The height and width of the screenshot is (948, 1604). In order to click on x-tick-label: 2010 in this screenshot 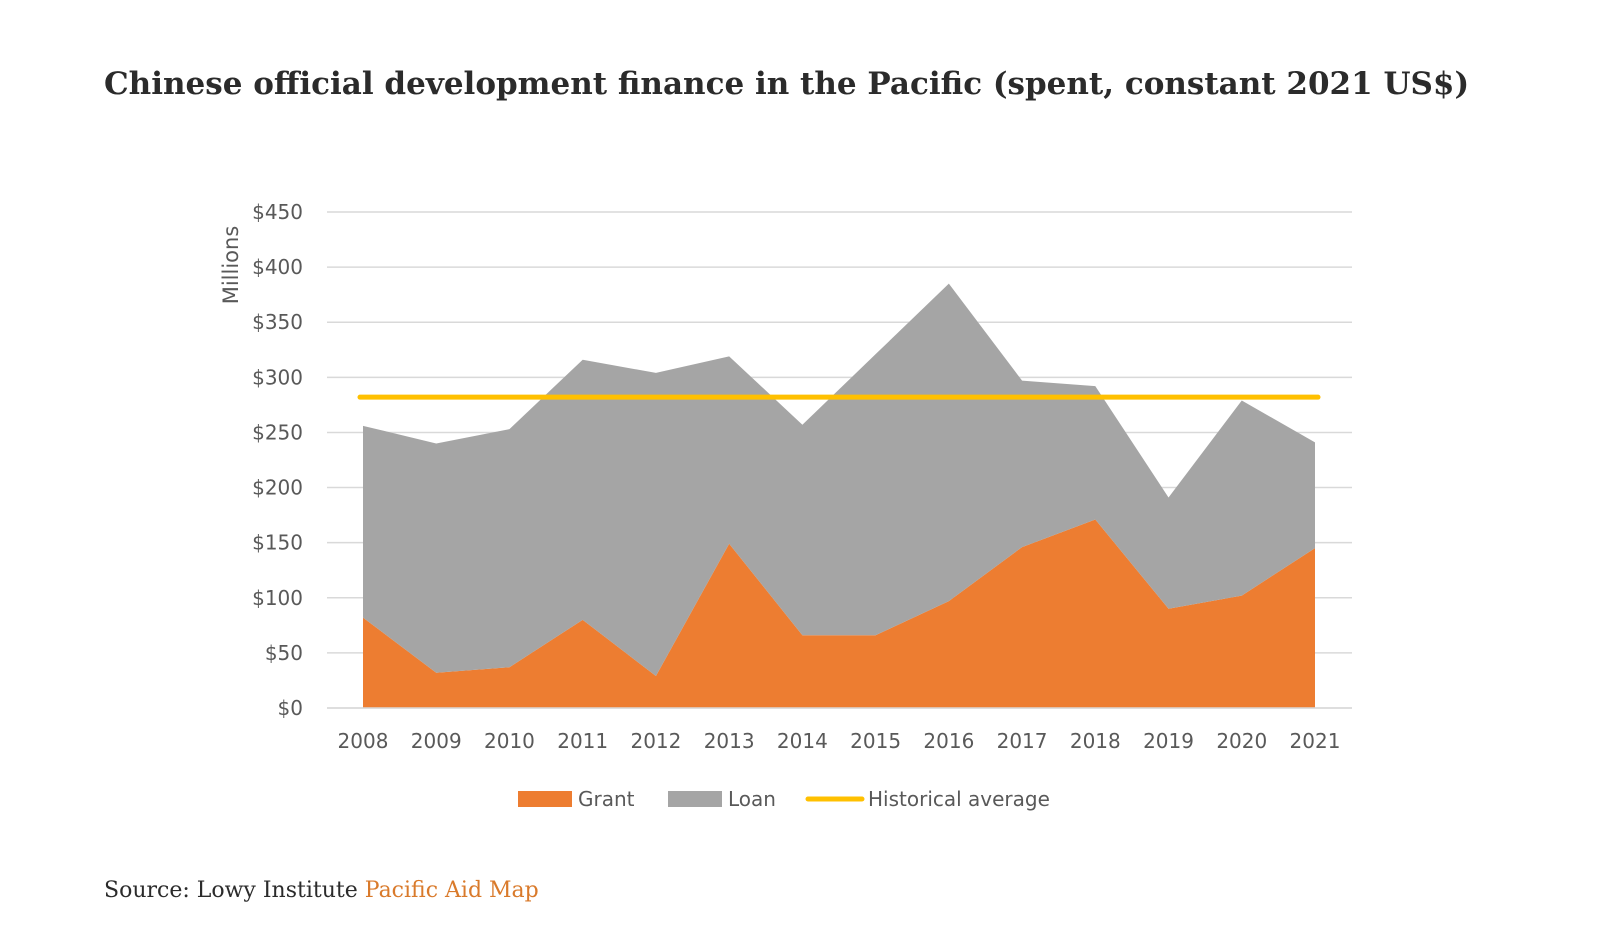, I will do `click(509, 741)`.